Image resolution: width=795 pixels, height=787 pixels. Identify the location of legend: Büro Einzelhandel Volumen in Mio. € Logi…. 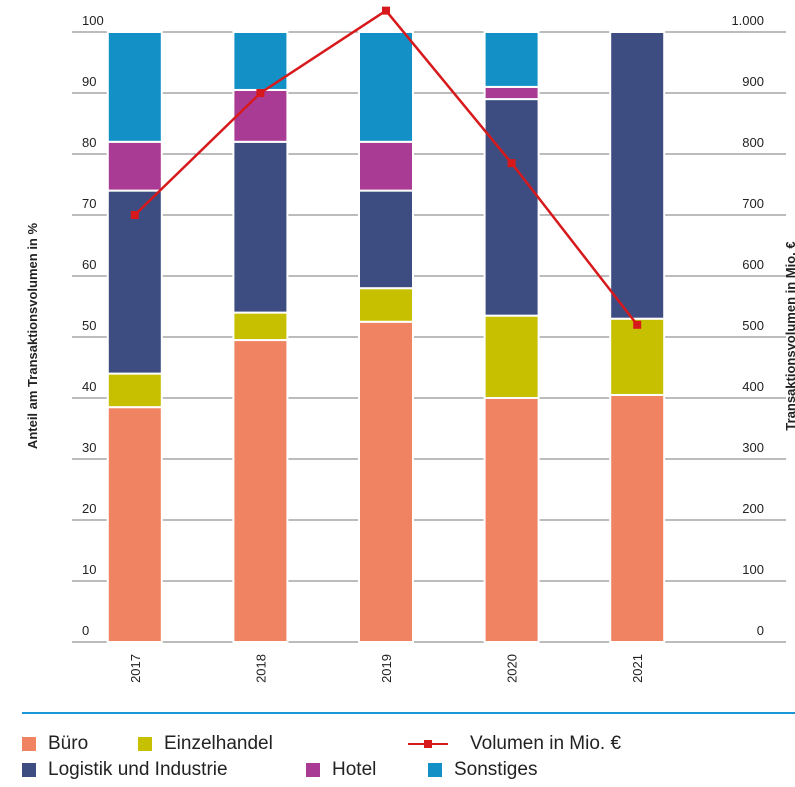
(402, 759).